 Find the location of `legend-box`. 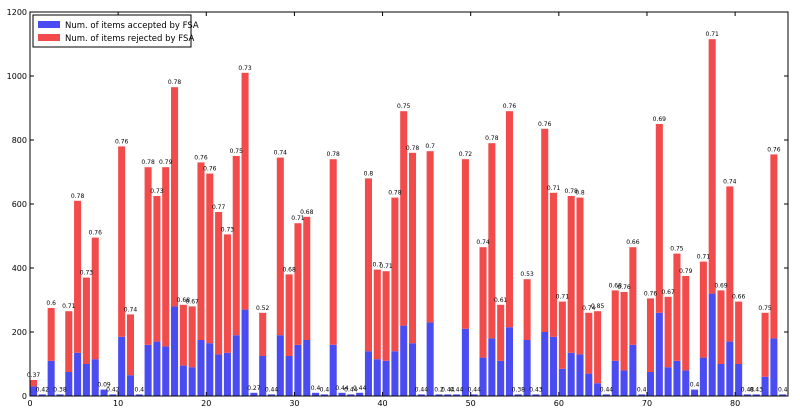

legend-box is located at coordinates (112, 31).